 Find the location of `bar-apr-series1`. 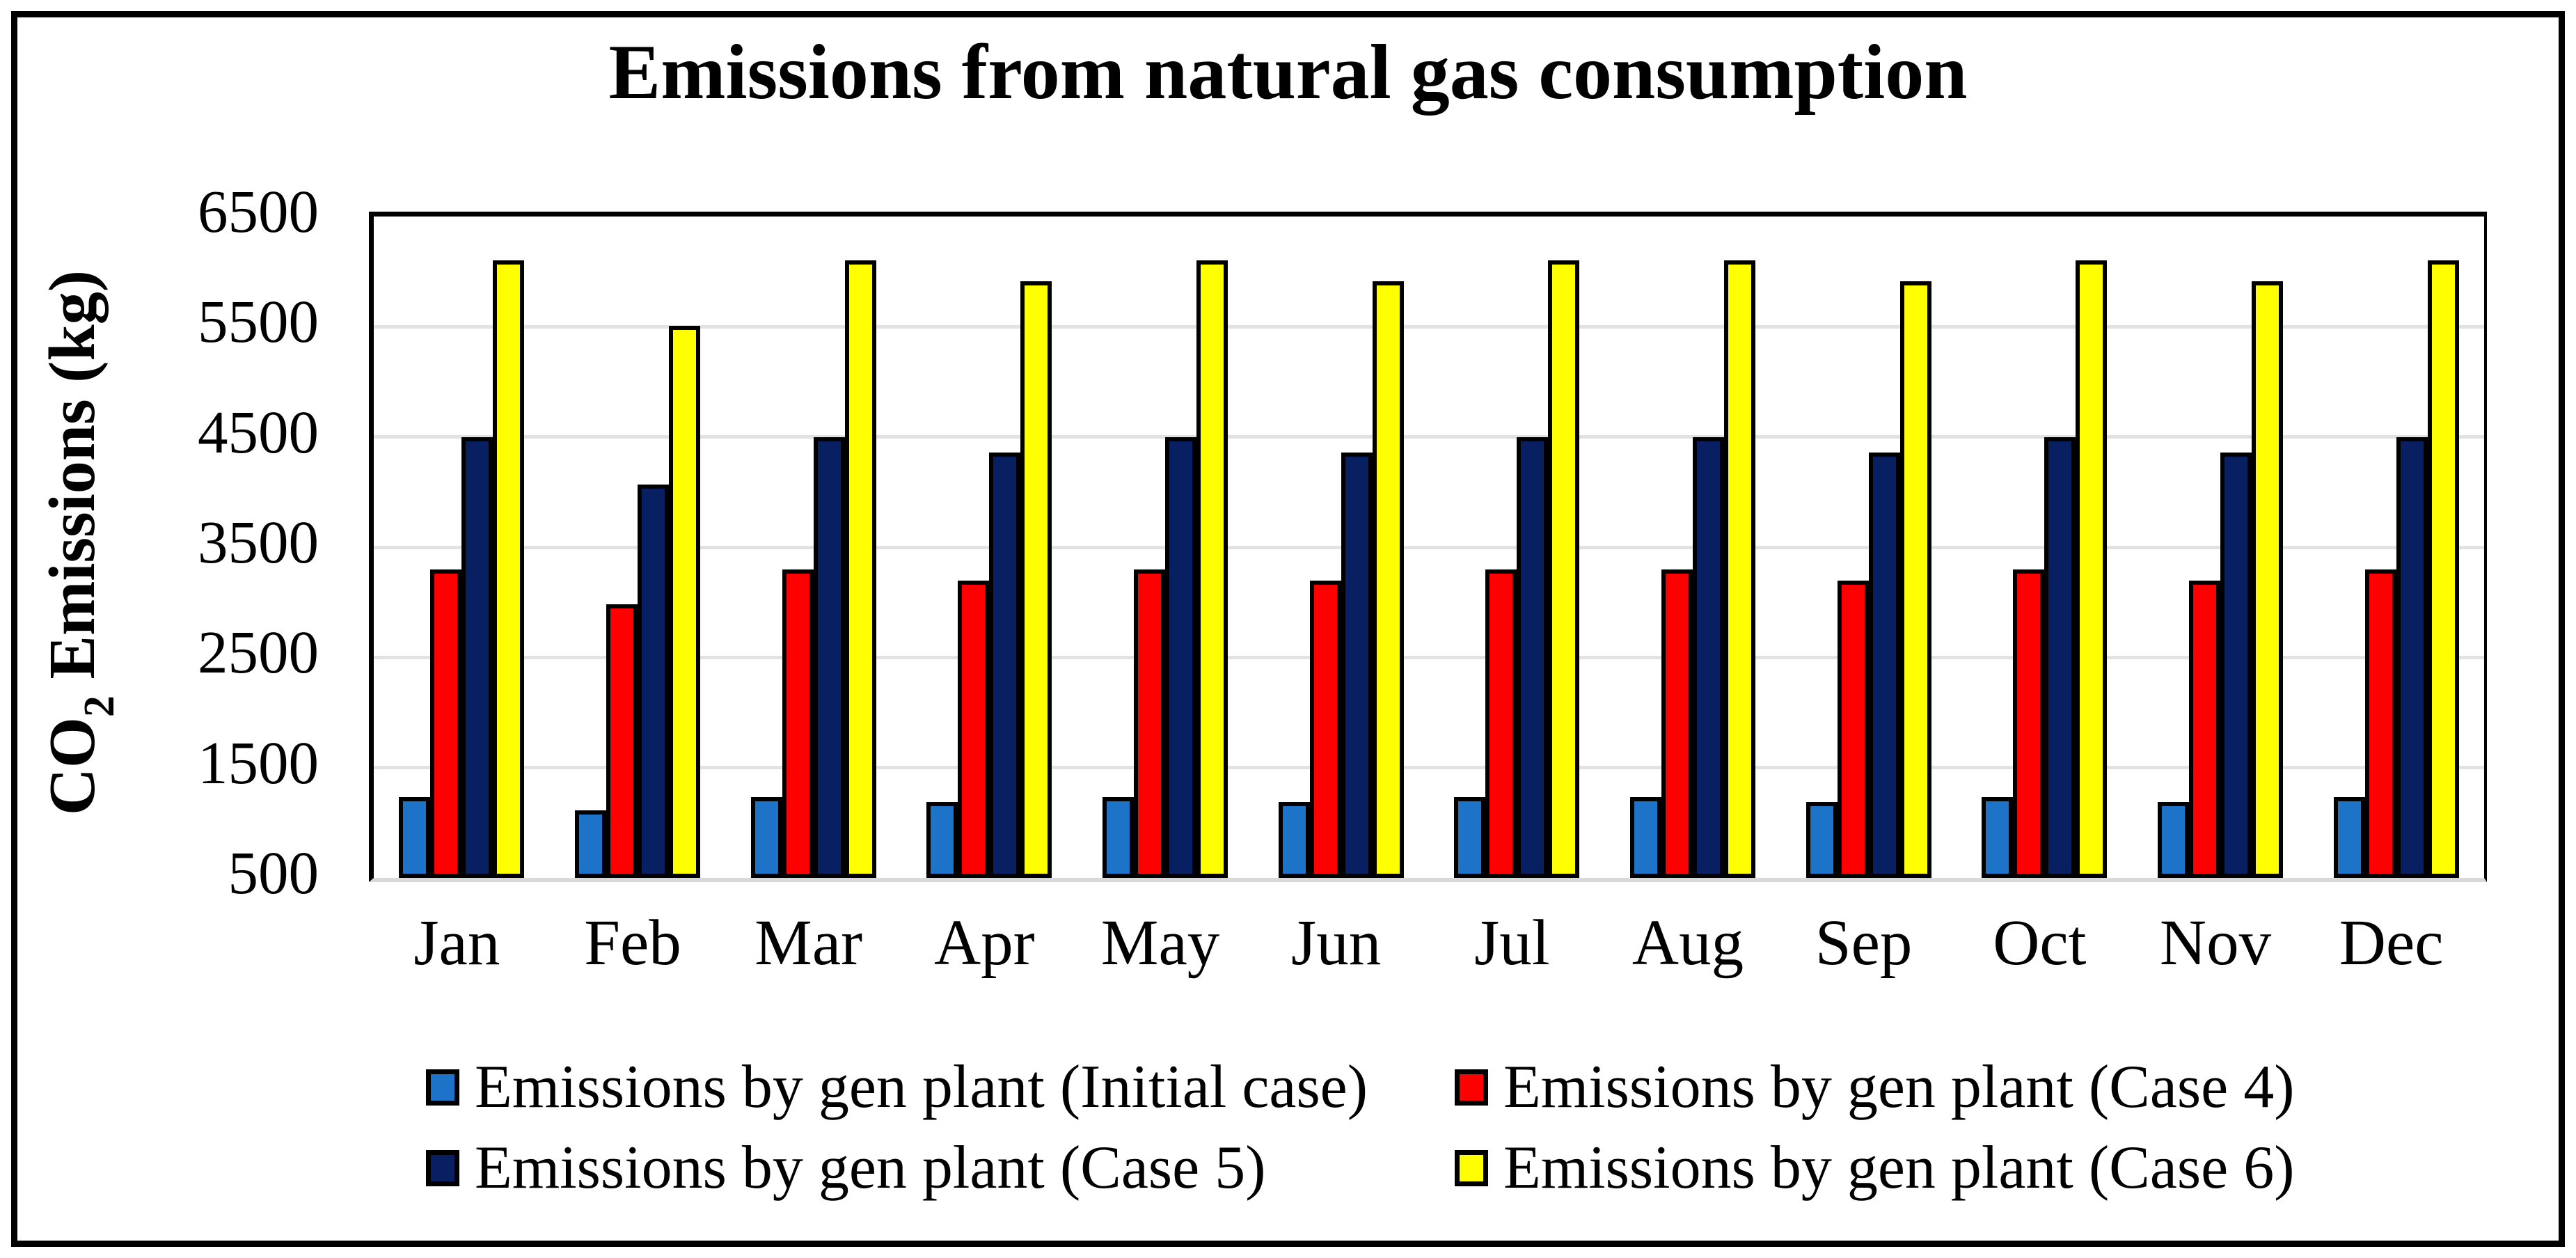

bar-apr-series1 is located at coordinates (942, 839).